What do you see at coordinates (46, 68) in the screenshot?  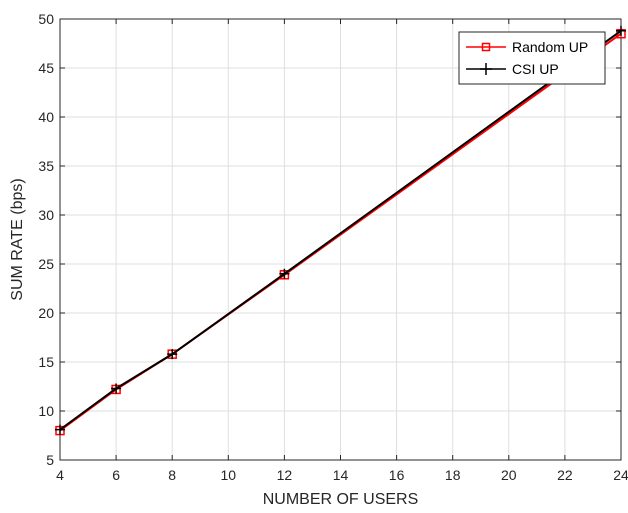 I see `y-tick-label: 45` at bounding box center [46, 68].